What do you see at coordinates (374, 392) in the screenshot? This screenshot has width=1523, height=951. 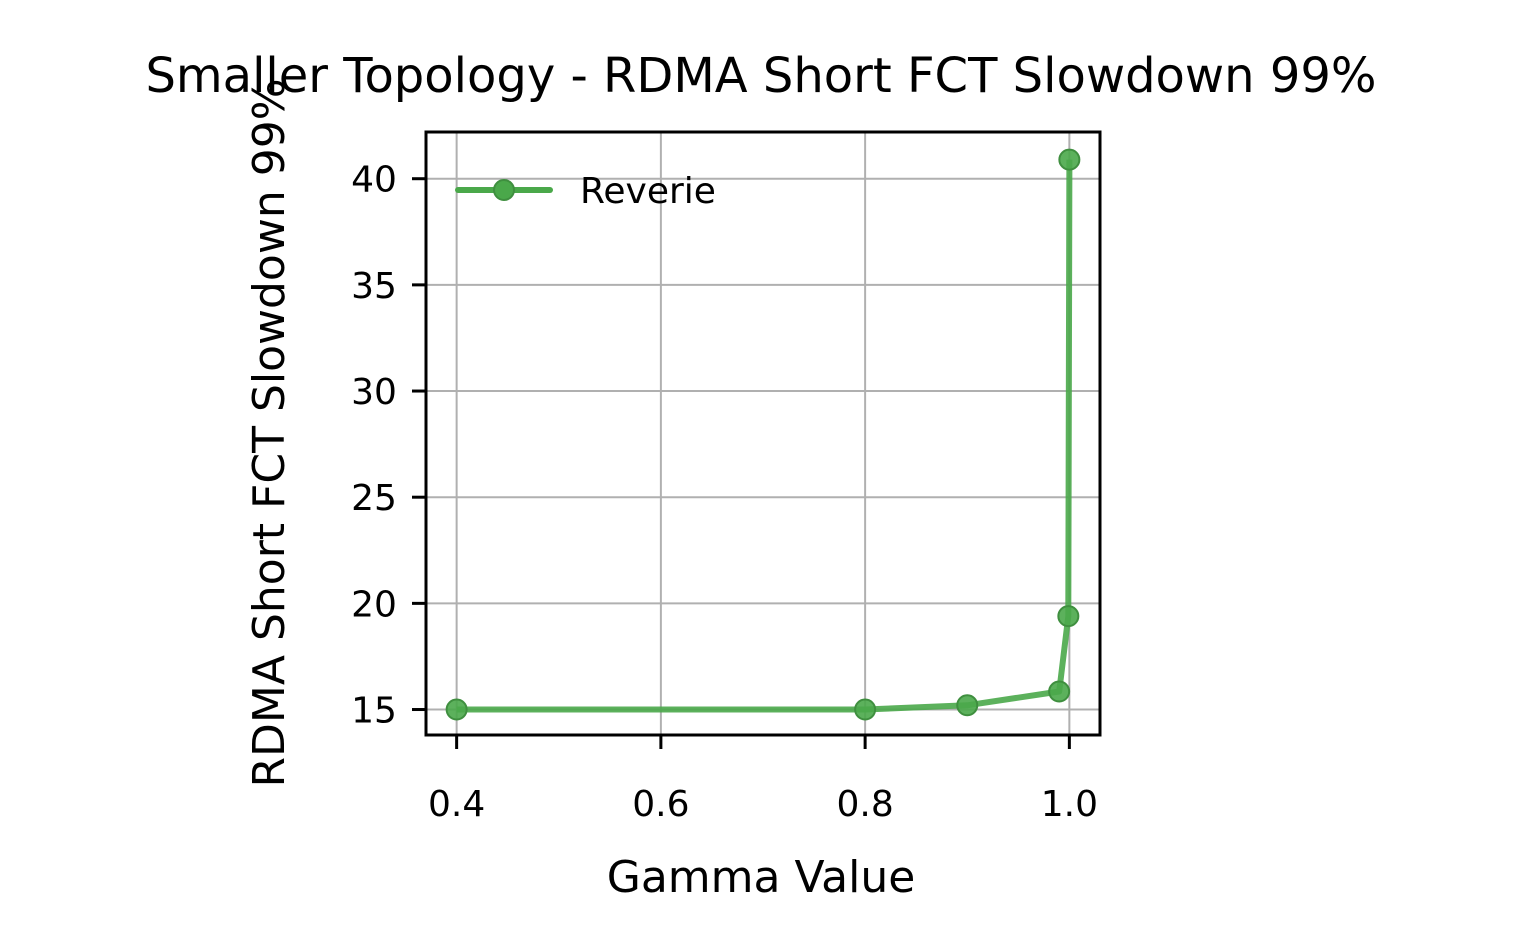 I see `y-tick-label: 30` at bounding box center [374, 392].